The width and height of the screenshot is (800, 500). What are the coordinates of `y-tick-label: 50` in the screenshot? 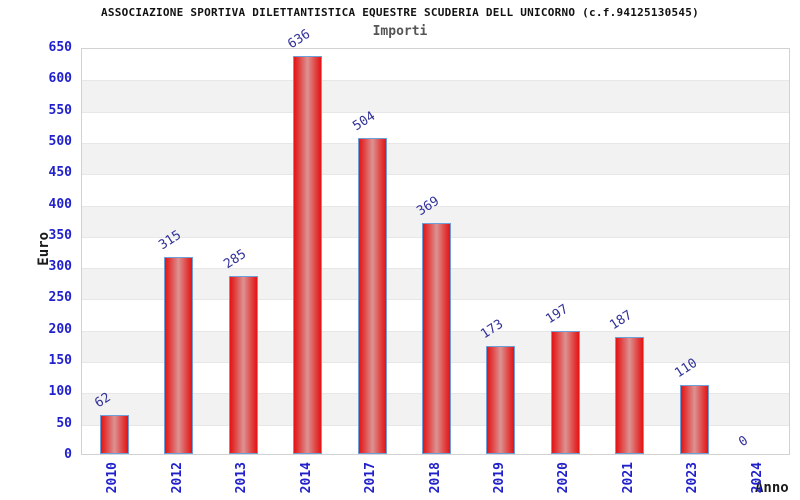 It's located at (64, 423).